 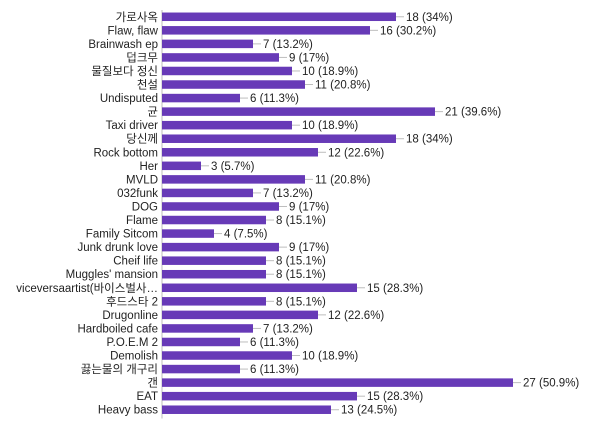 What do you see at coordinates (142, 57) in the screenshot?
I see `category-label: 덥크무` at bounding box center [142, 57].